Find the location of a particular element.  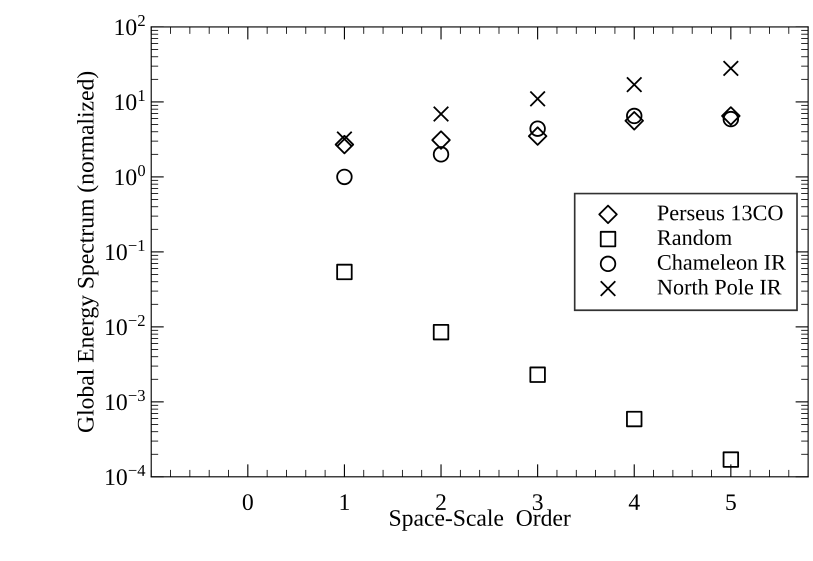

x-axis-title: Space-Scale Order is located at coordinates (480, 520).